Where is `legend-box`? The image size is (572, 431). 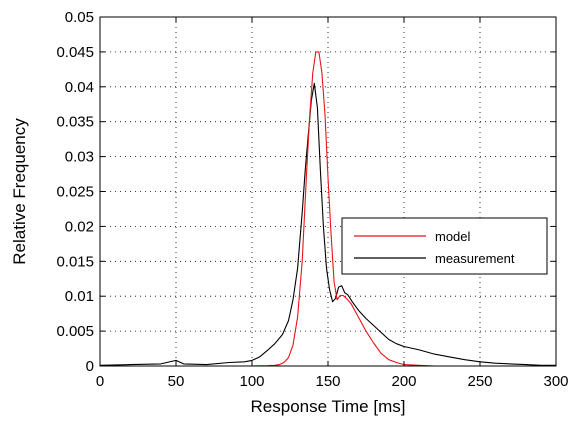
legend-box is located at coordinates (444, 246).